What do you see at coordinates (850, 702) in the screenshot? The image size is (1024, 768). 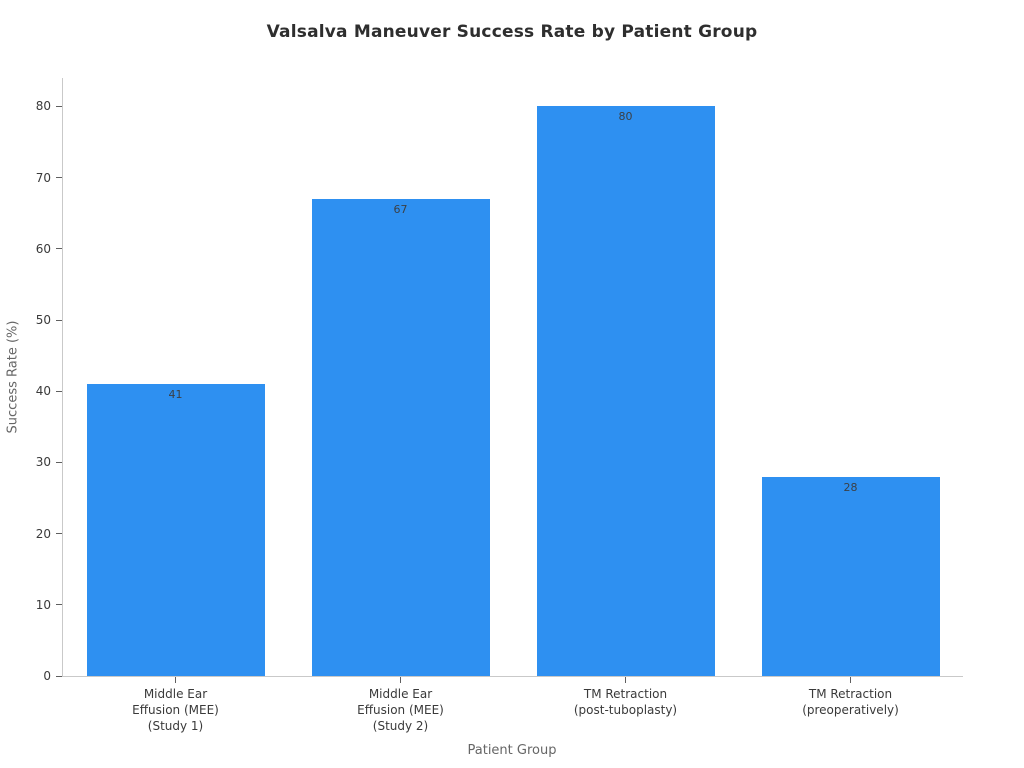 I see `x-tick-label: TM Retraction (preoperatively)` at bounding box center [850, 702].